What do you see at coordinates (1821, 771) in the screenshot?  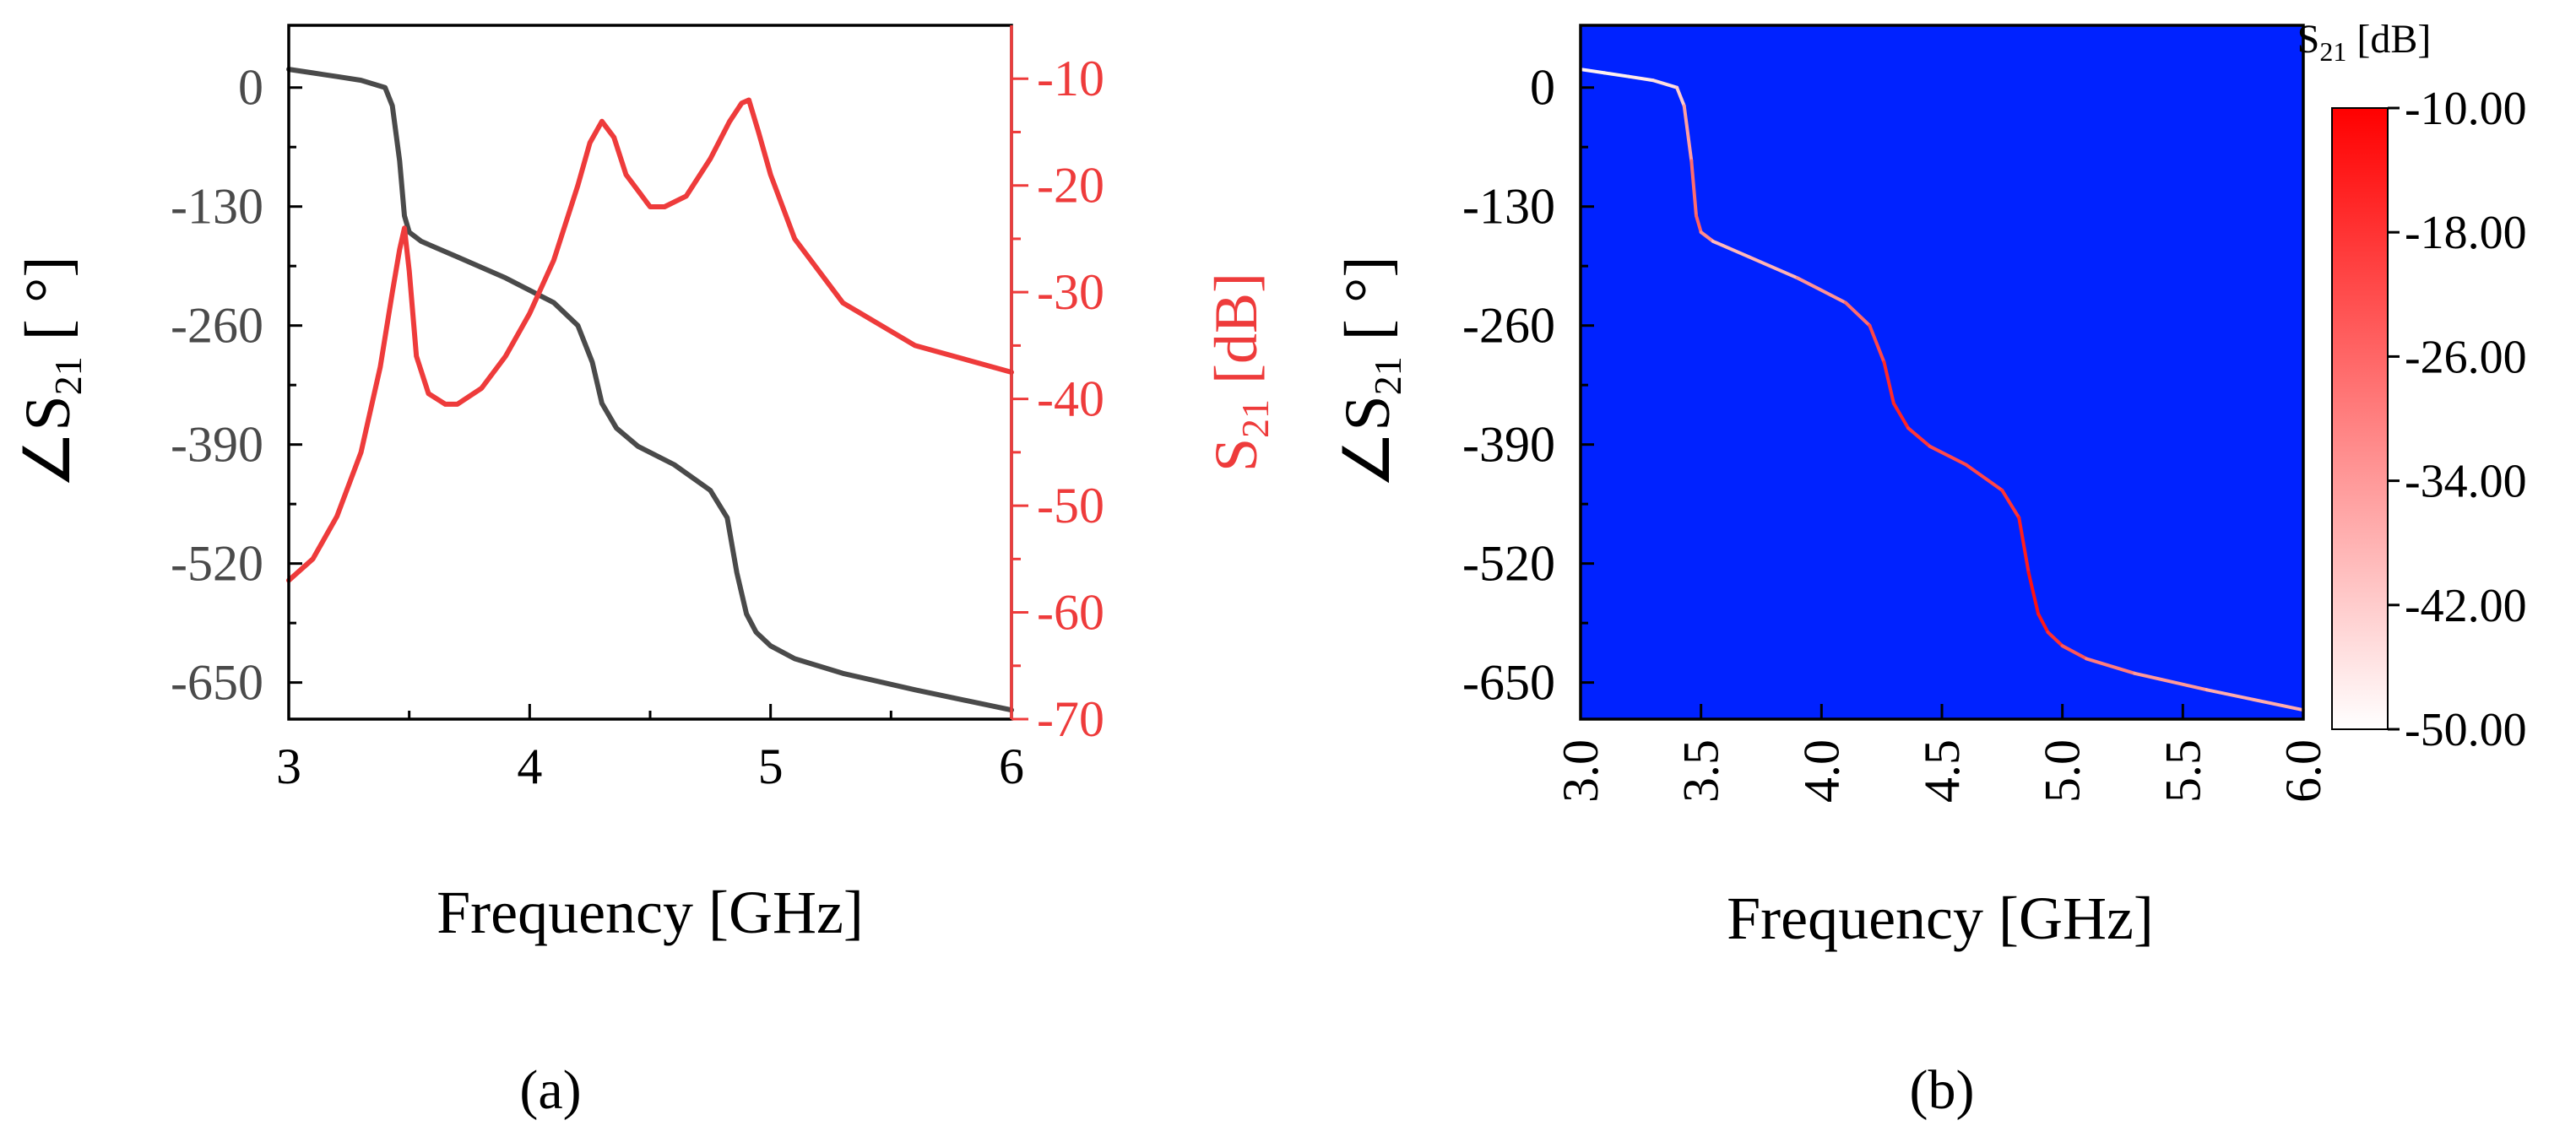 I see `x-tick-label: 4.0` at bounding box center [1821, 771].